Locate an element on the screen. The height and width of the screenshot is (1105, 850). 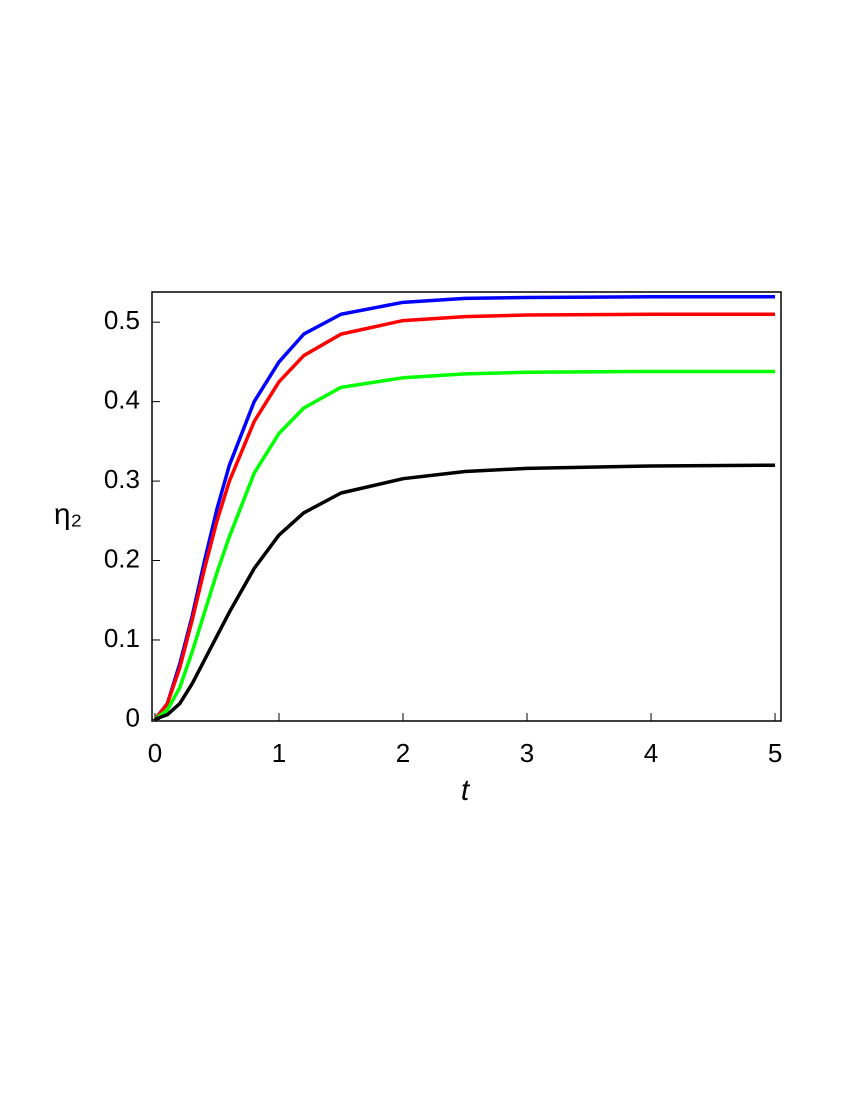
y-tick-label: 0.2 is located at coordinates (122, 558).